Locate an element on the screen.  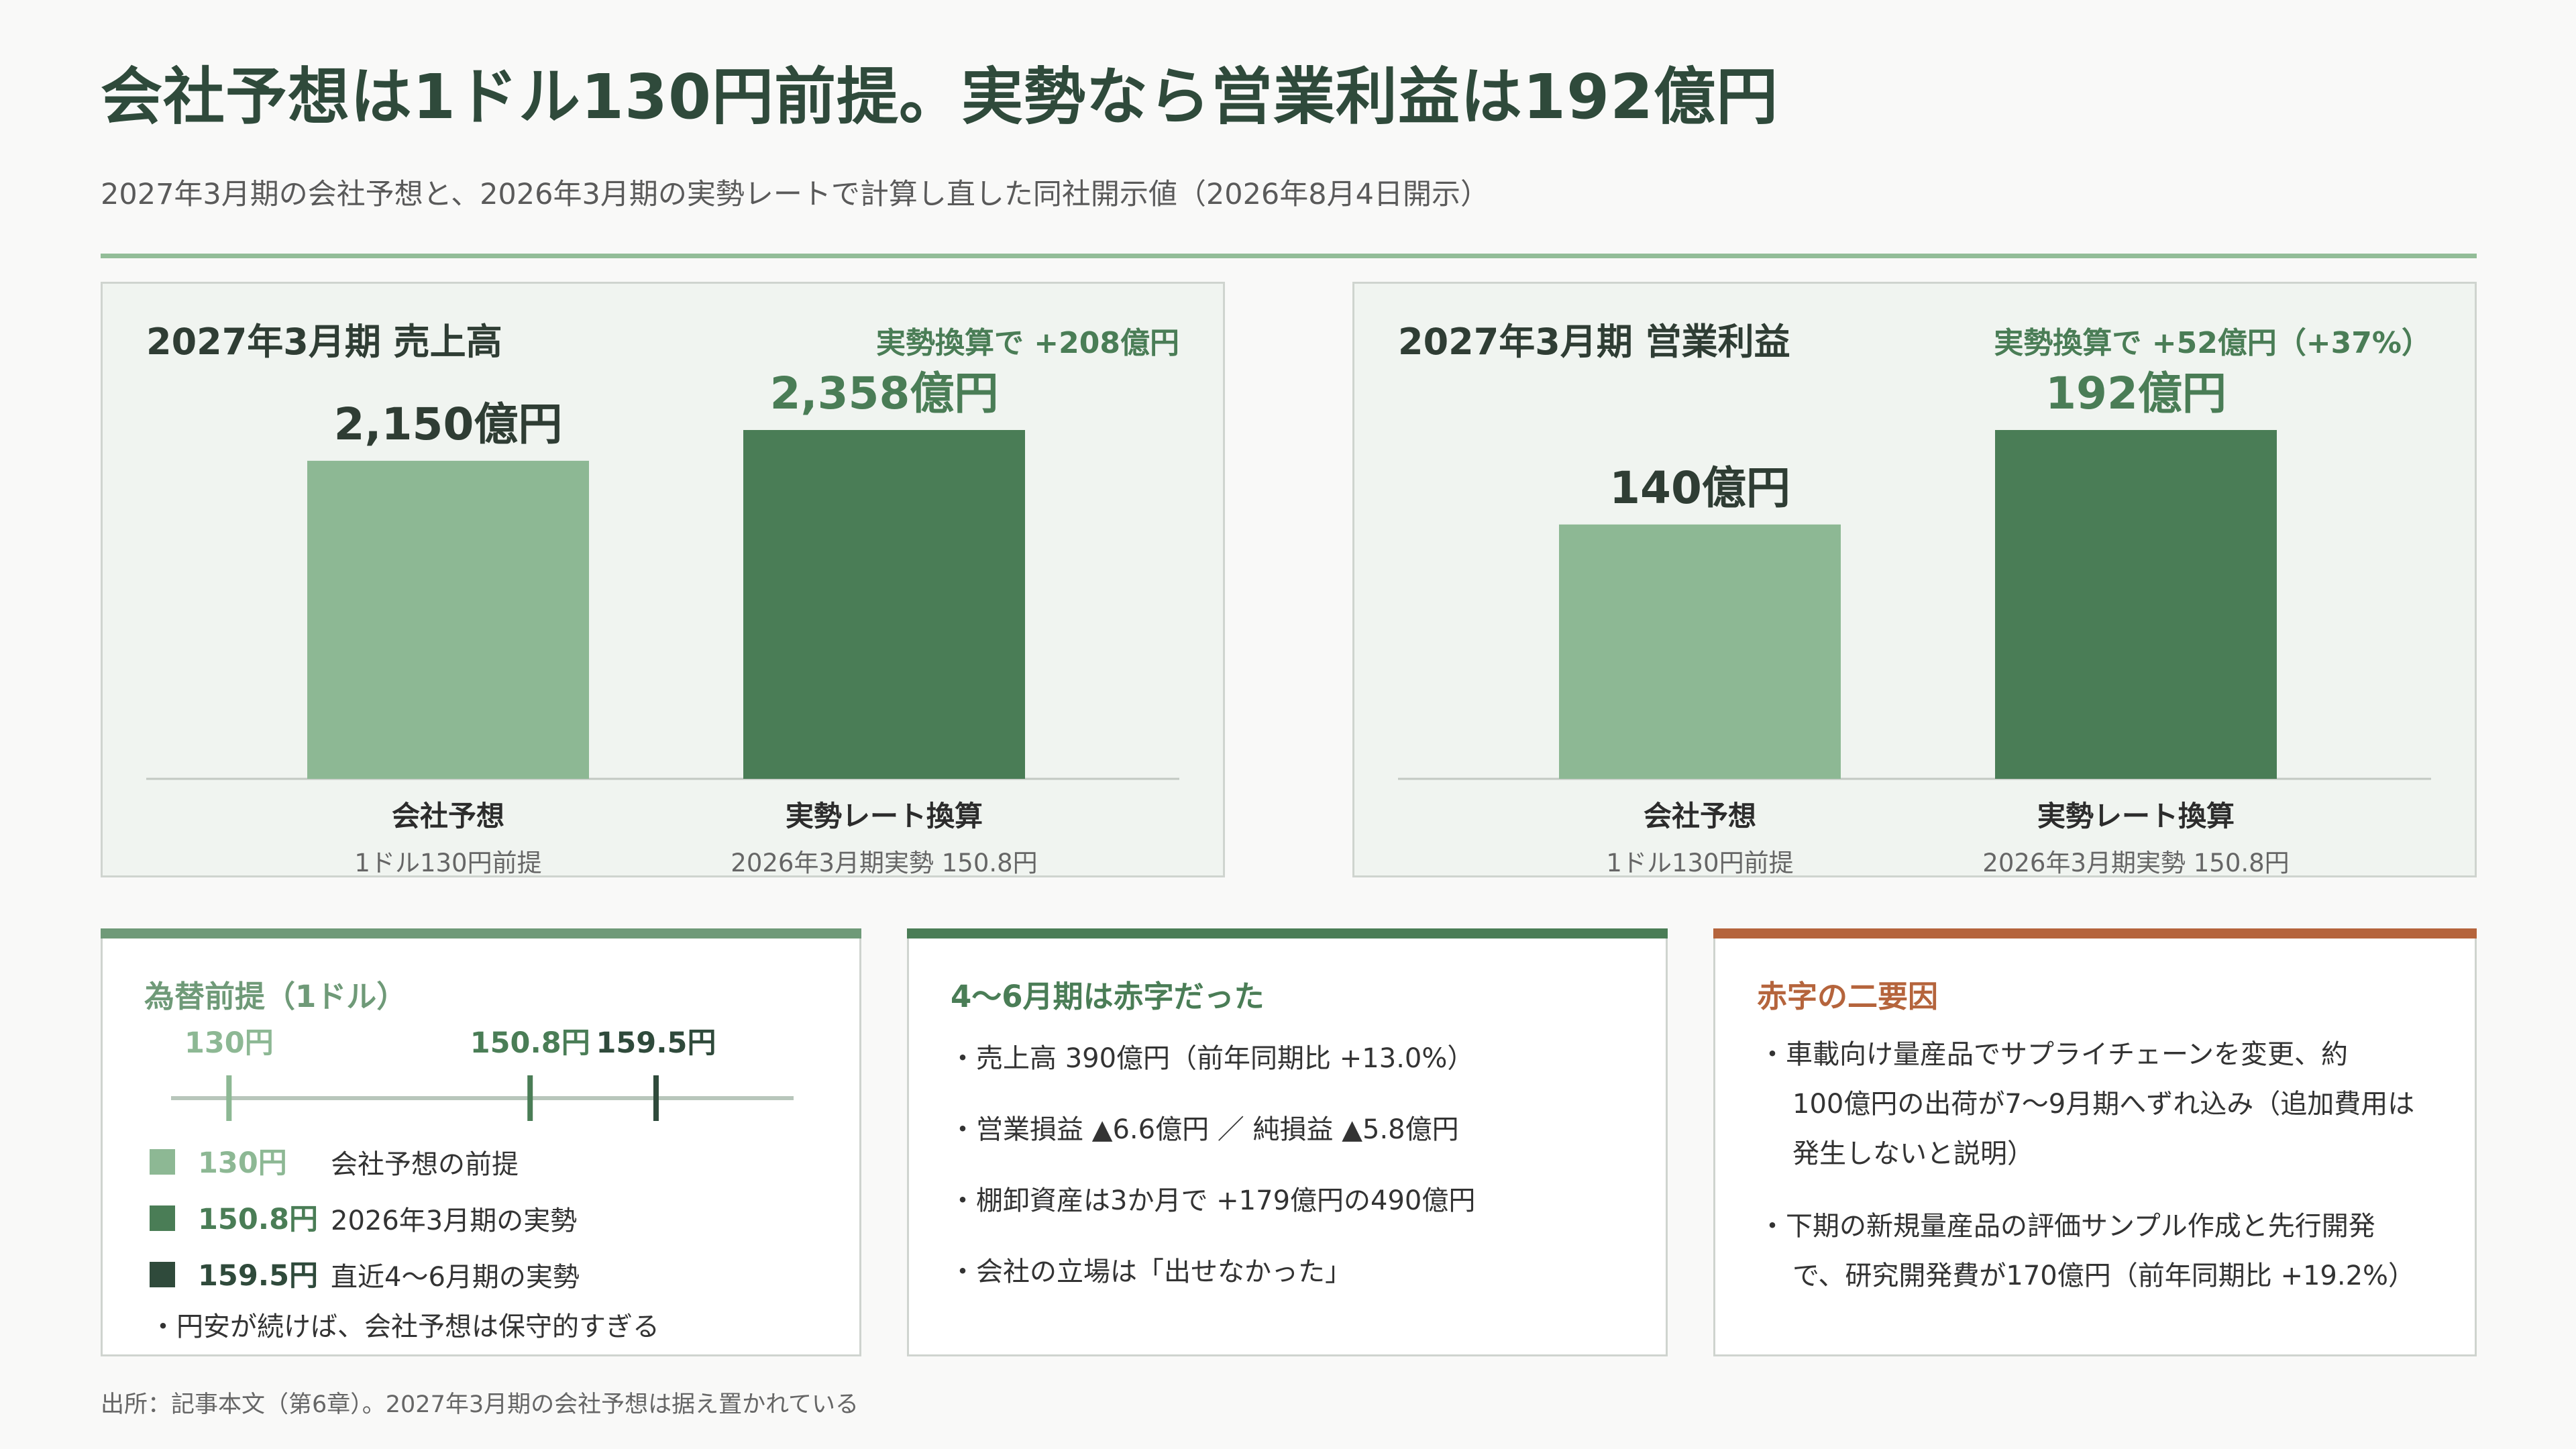
fx-legend-label: 2026年3月期の実勢 is located at coordinates (454, 1220).